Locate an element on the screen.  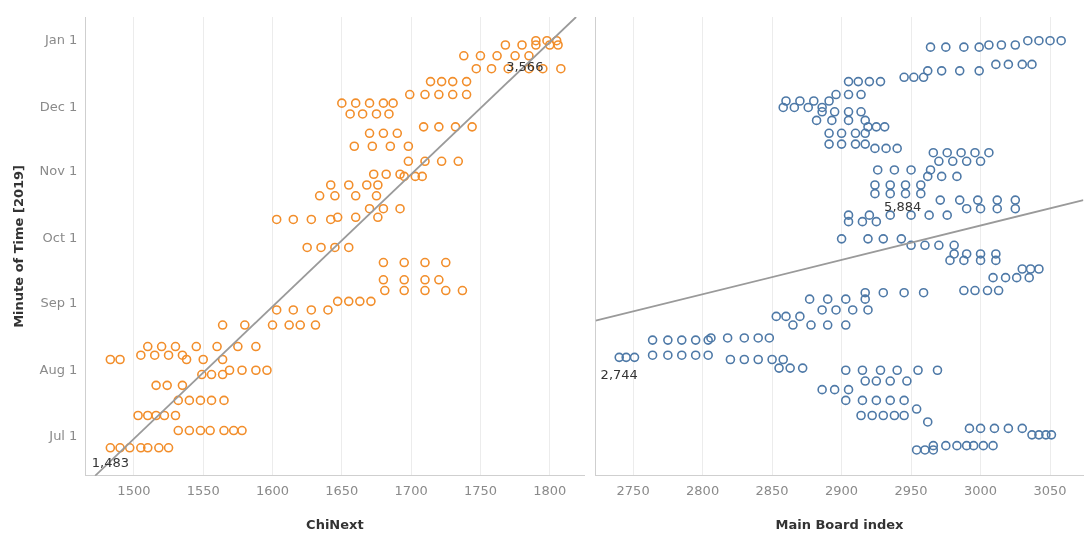
x-axis-title: ChiNext is located at coordinates (335, 524).